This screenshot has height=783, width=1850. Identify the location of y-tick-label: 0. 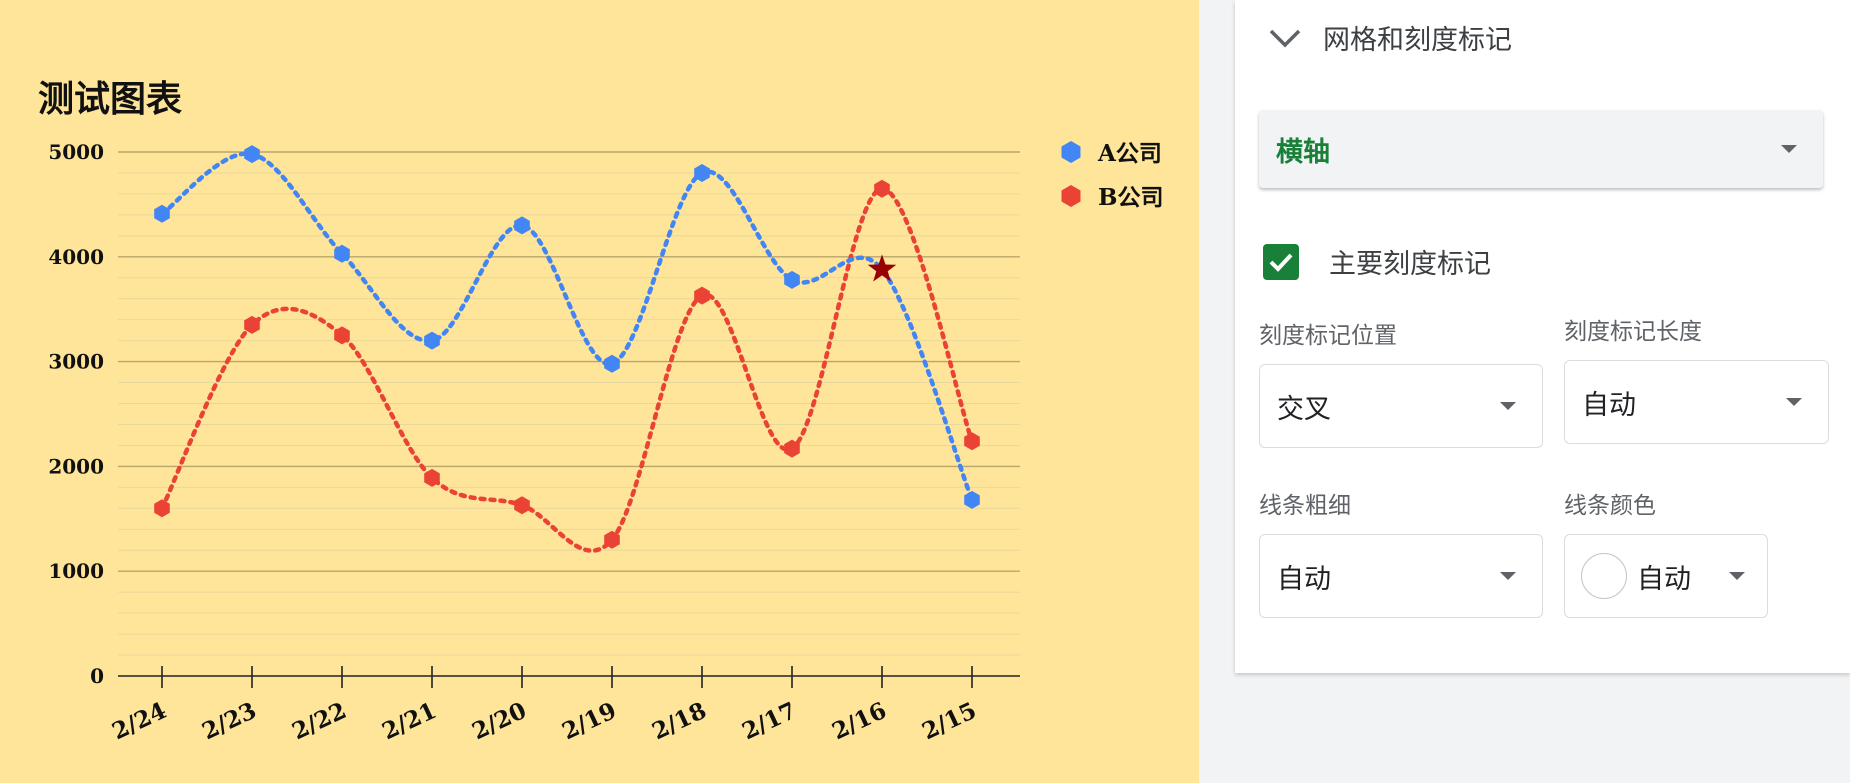
(97, 676).